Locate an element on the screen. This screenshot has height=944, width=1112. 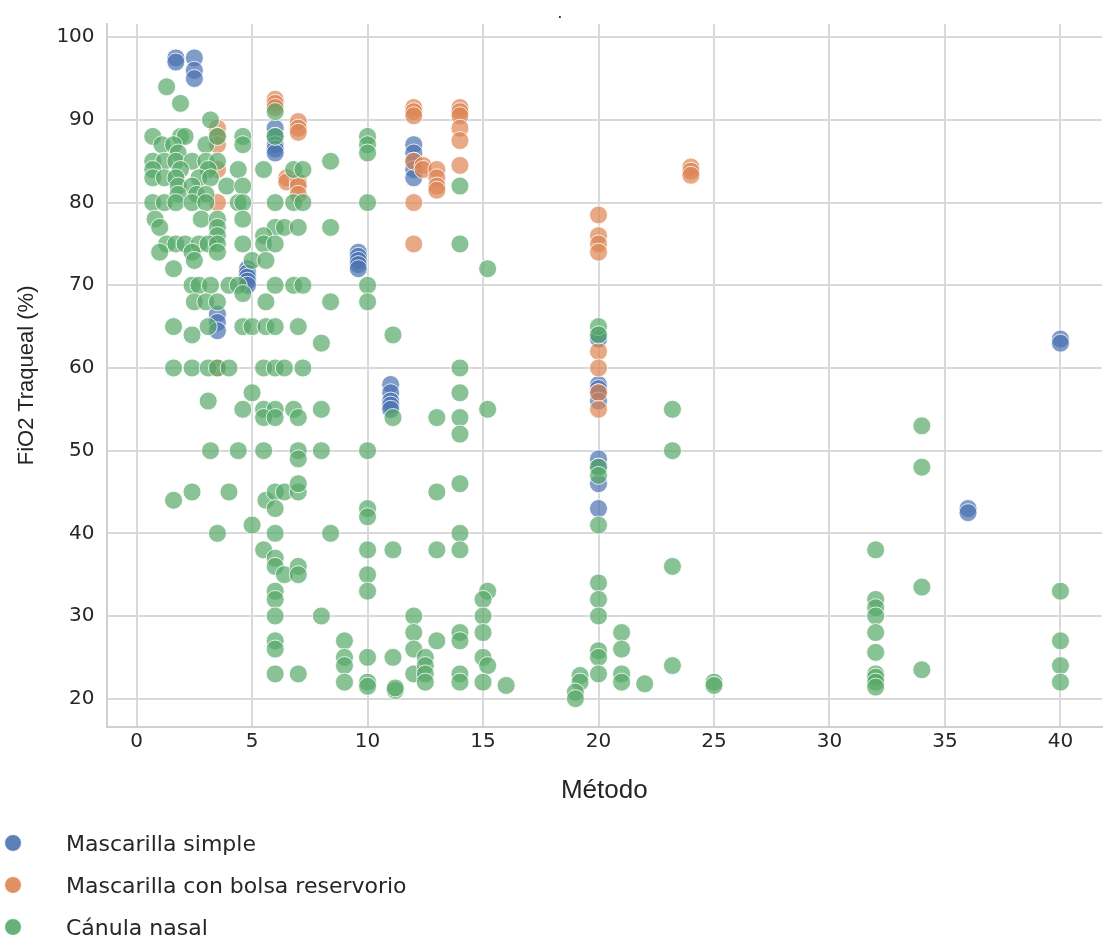
legend-label: Cánula nasal is located at coordinates (137, 927).